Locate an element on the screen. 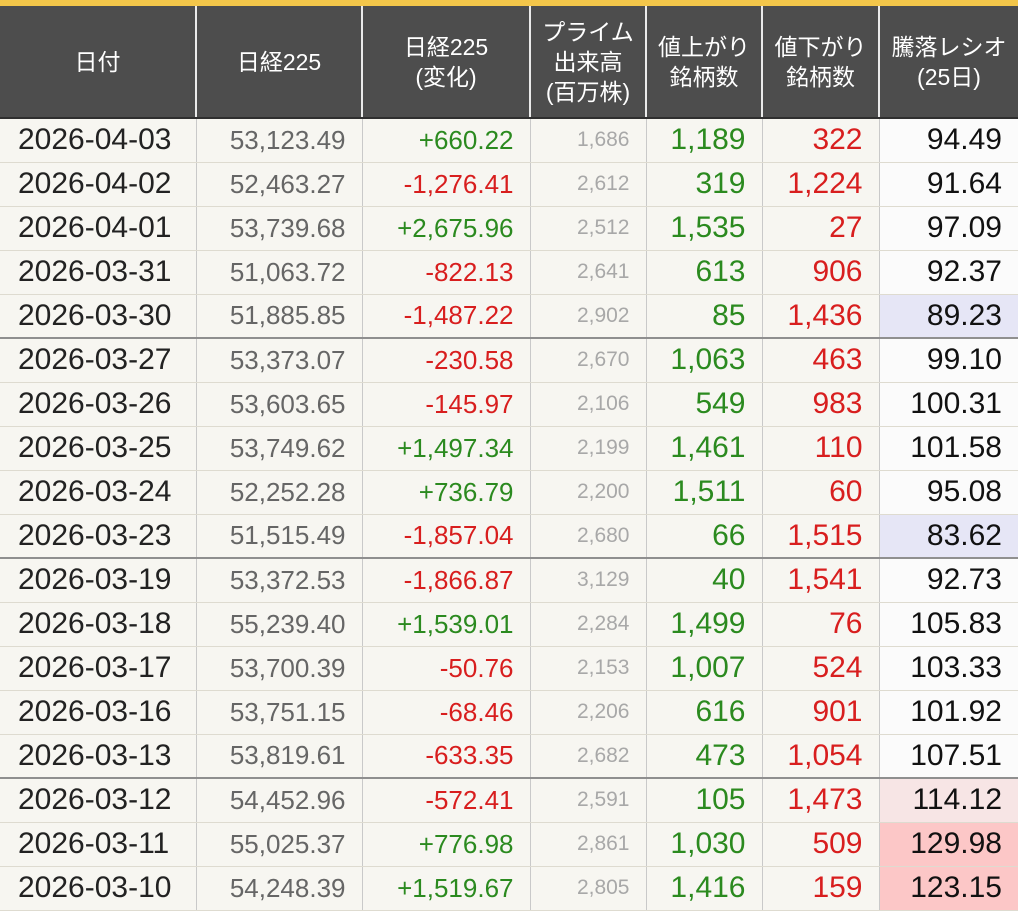  header-volume: プライム 出来高 (百万株) is located at coordinates (587, 62).